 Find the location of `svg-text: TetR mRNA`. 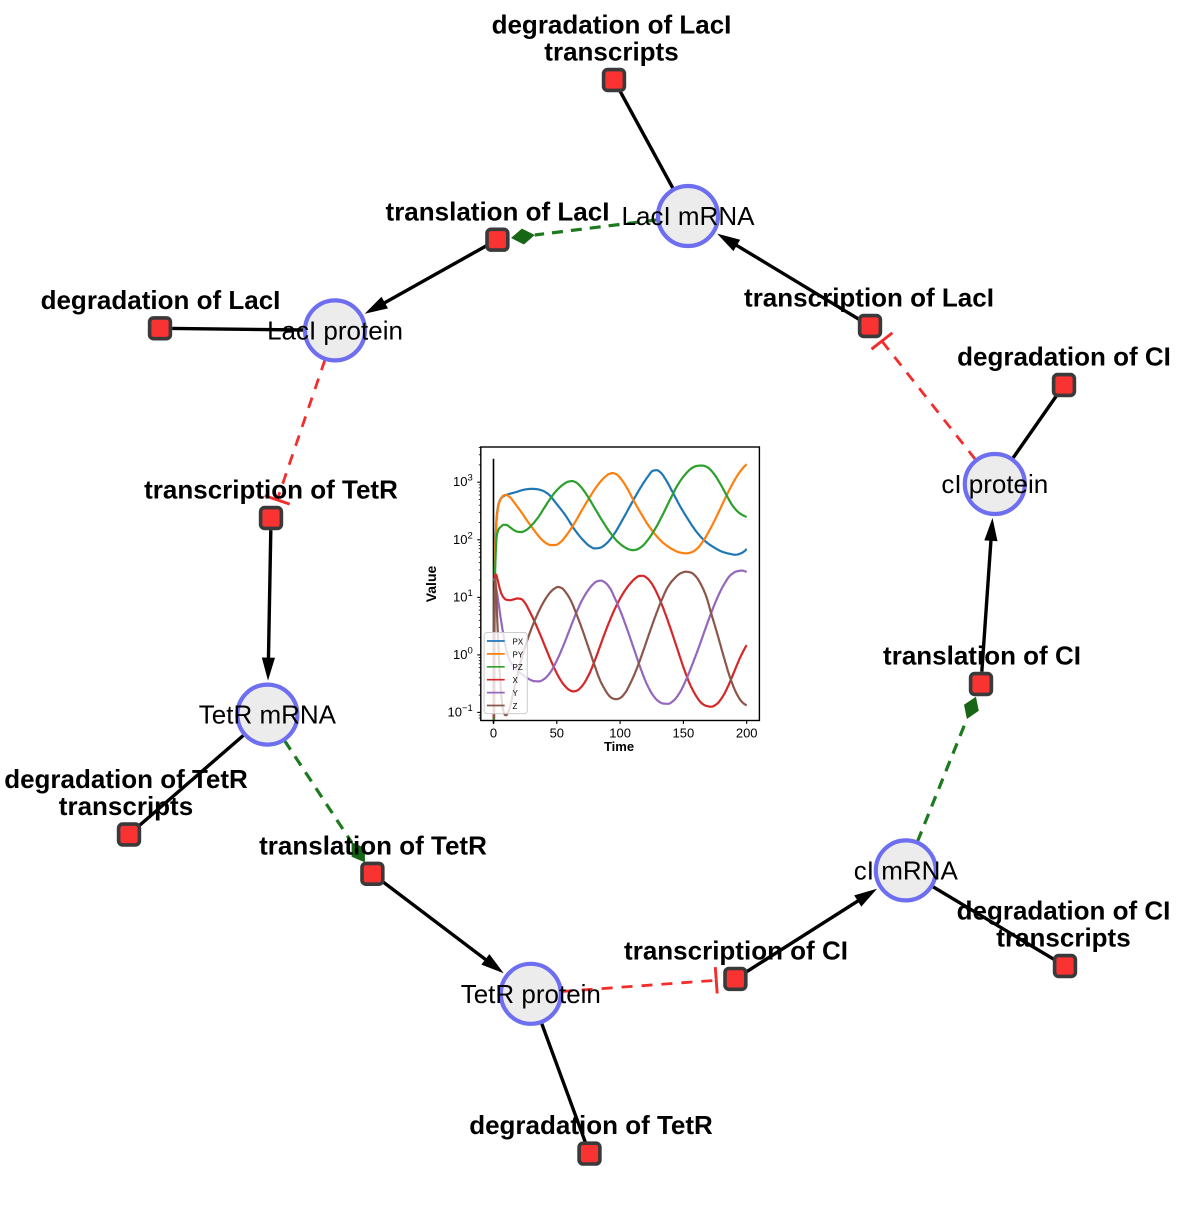

svg-text: TetR mRNA is located at coordinates (268, 715).